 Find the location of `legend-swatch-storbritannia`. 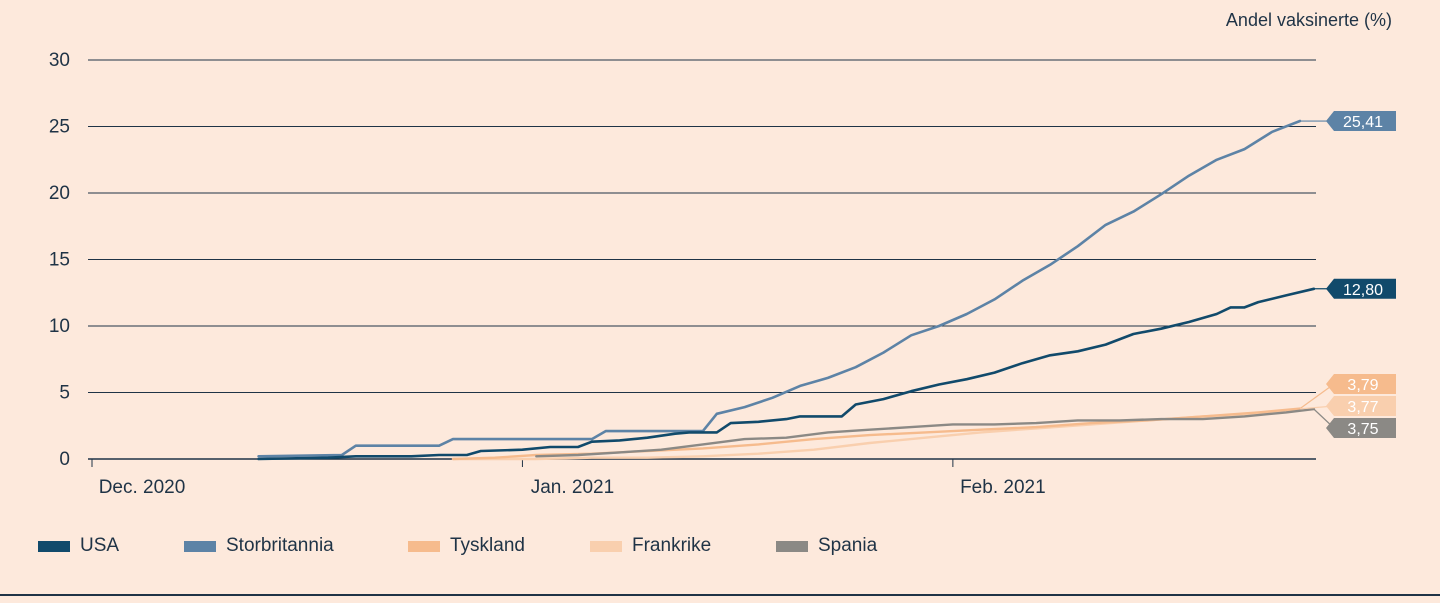

legend-swatch-storbritannia is located at coordinates (200, 546).